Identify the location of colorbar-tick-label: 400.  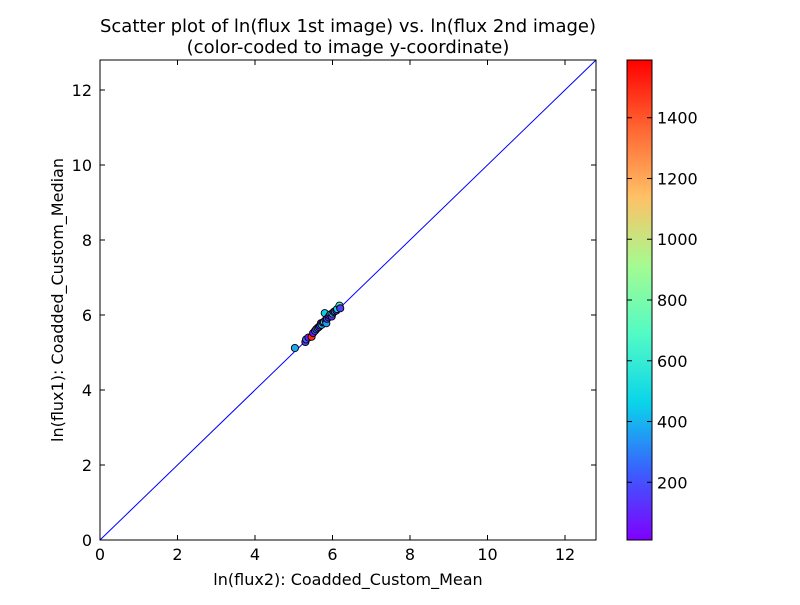
(672, 422).